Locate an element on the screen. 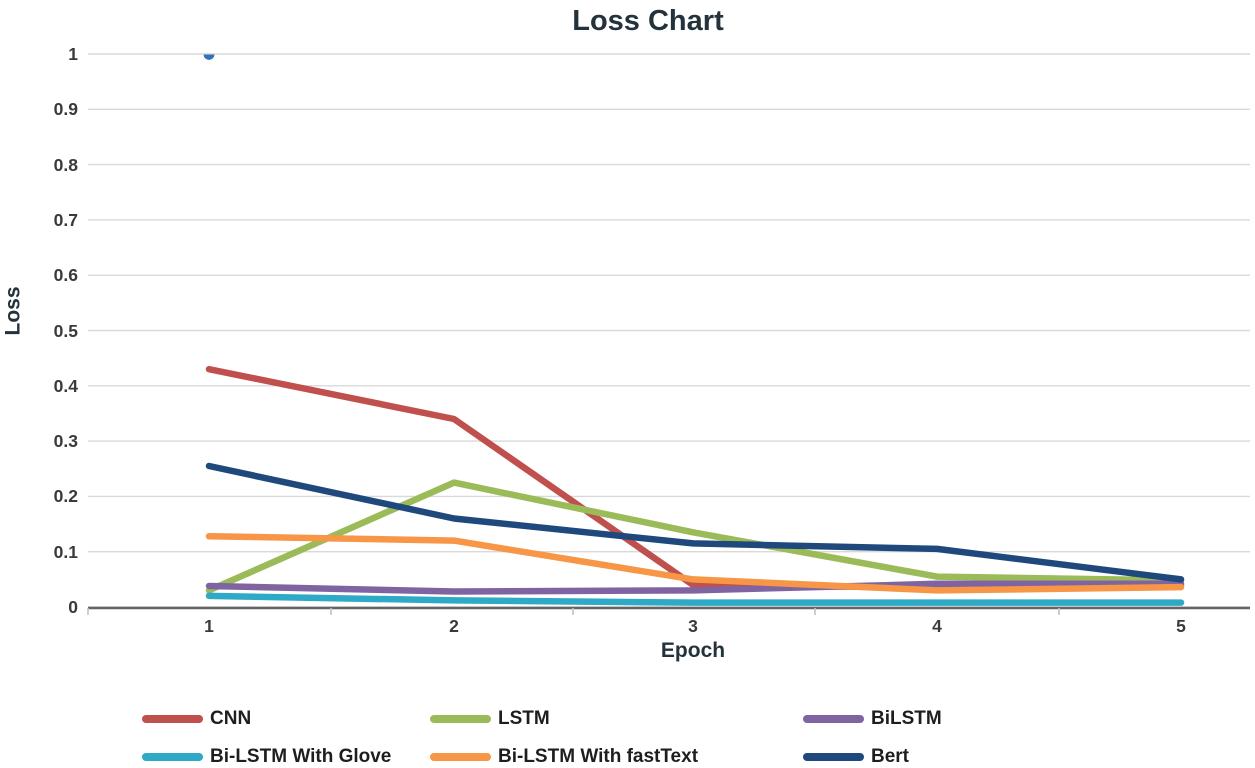 The image size is (1255, 768). series-line-bilstm is located at coordinates (695, 587).